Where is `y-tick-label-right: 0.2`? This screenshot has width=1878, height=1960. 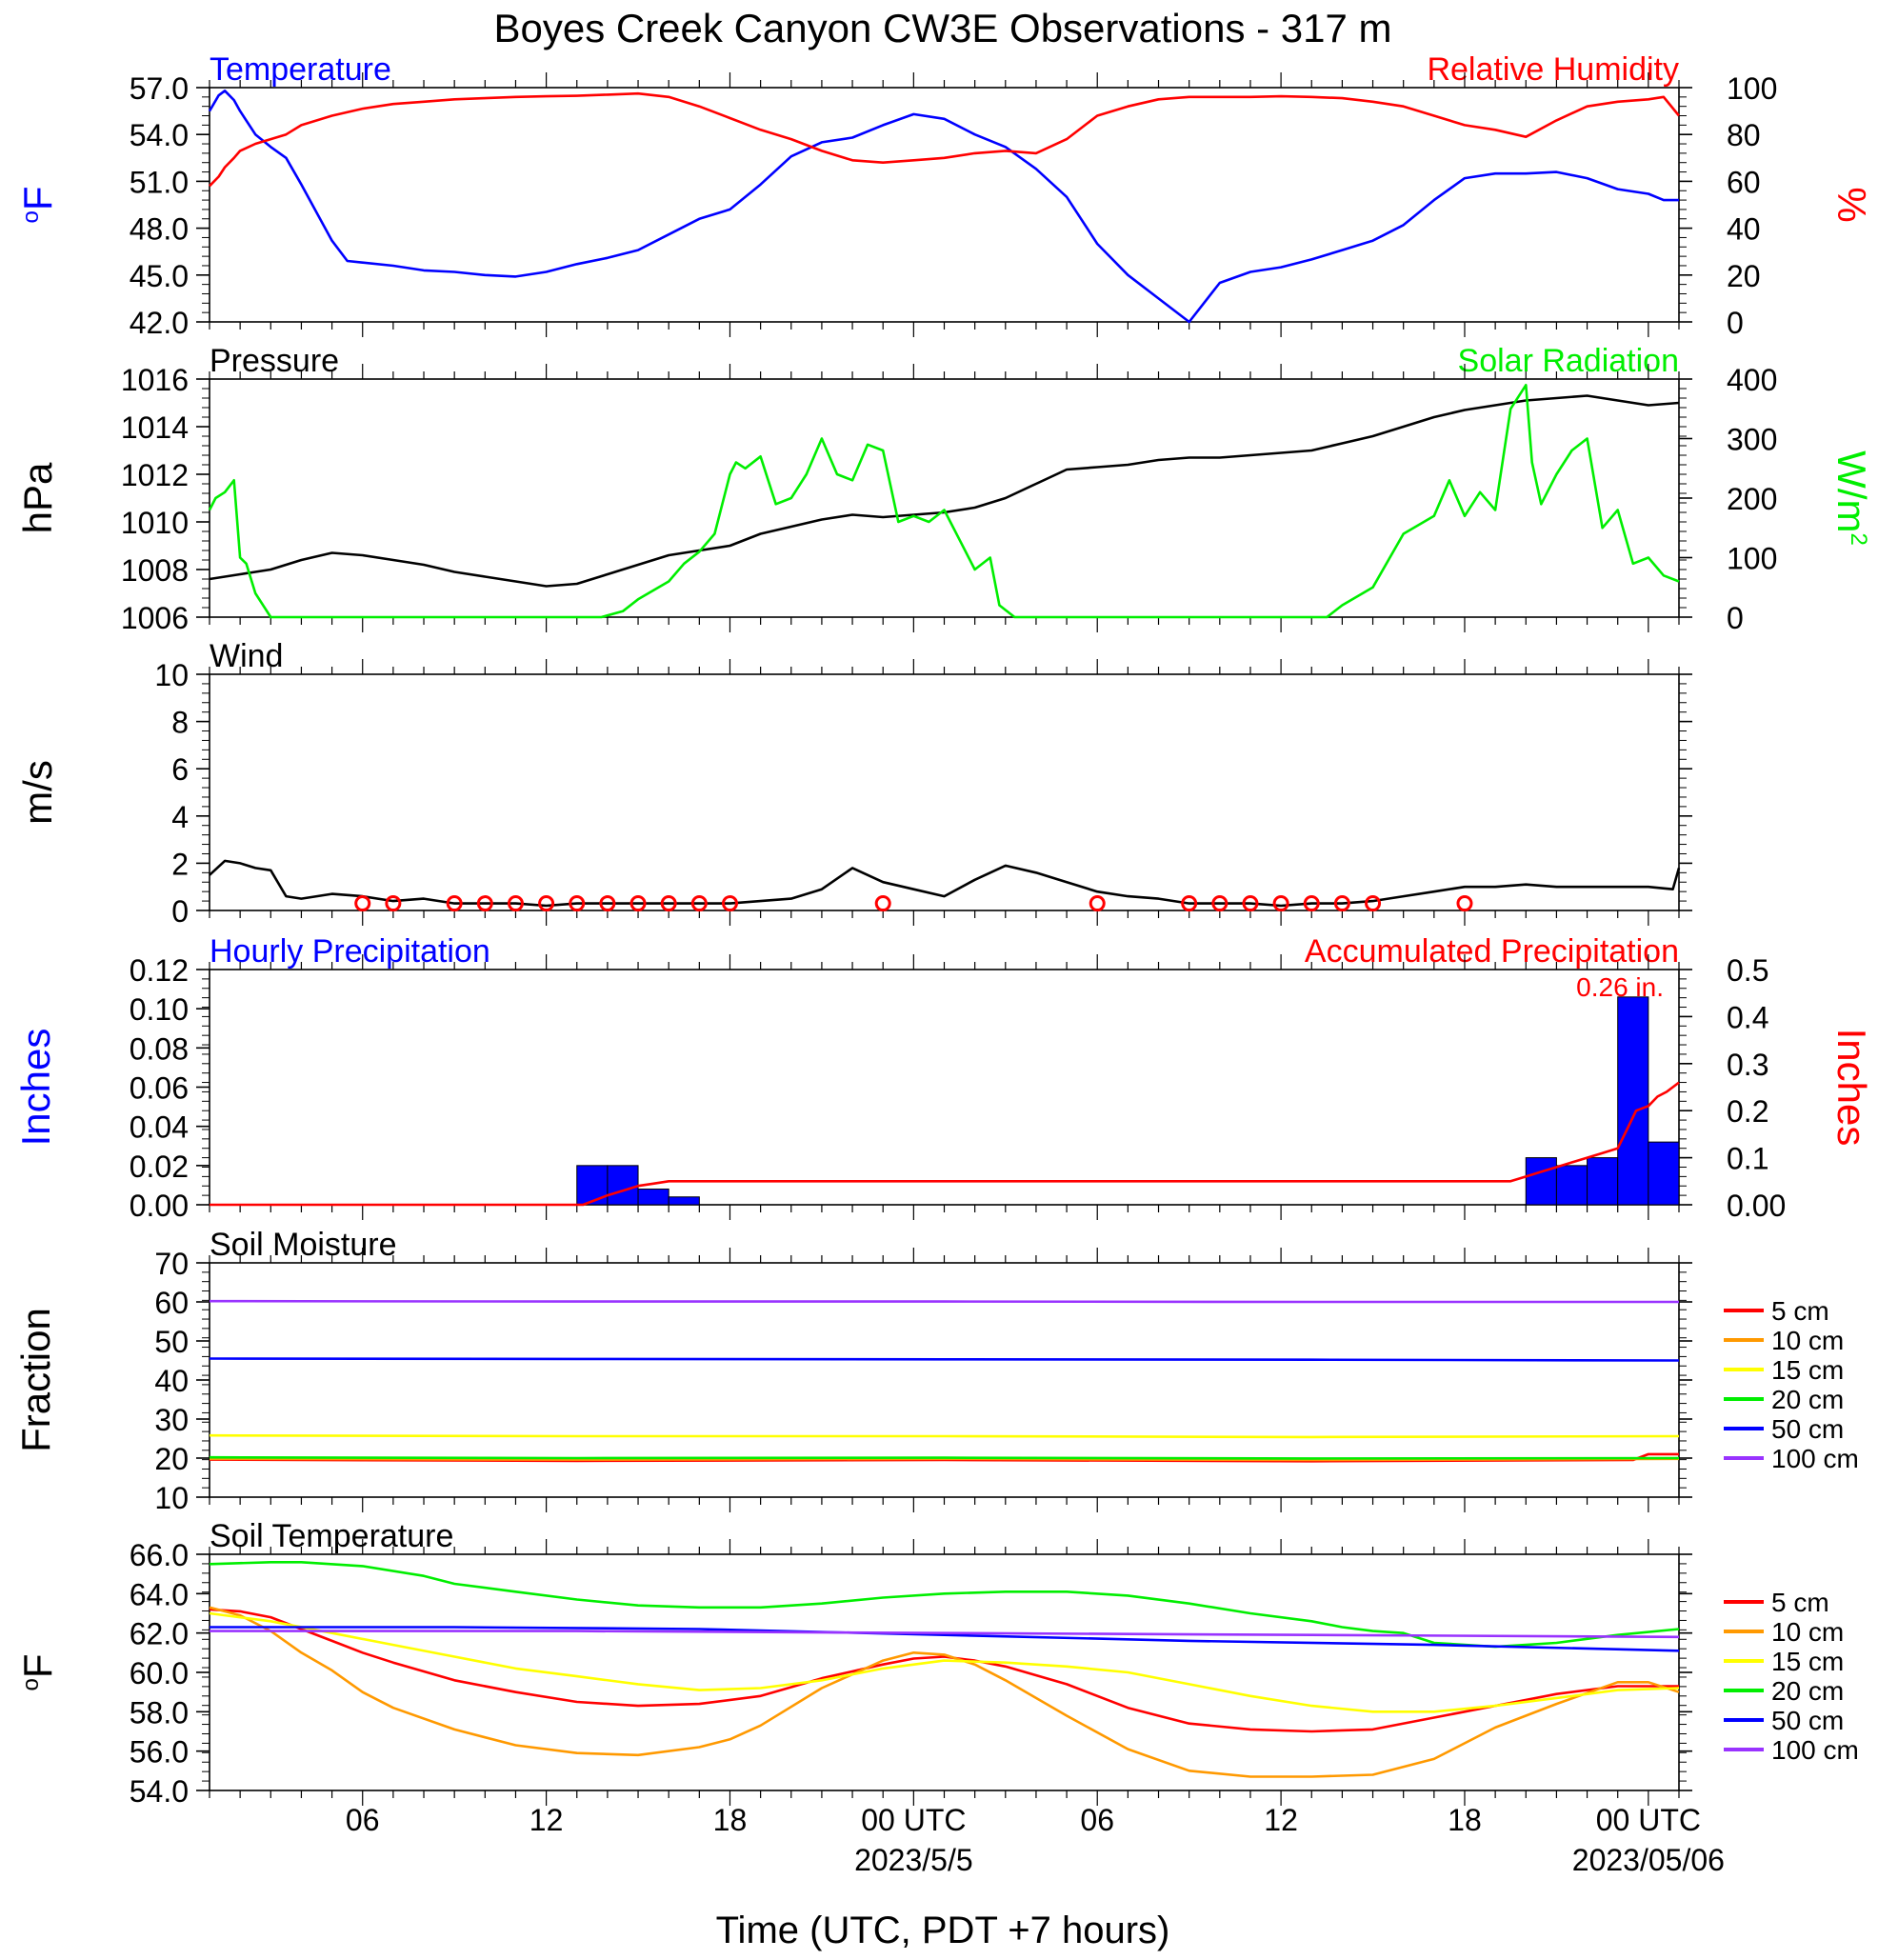
y-tick-label-right: 0.2 is located at coordinates (1747, 1111).